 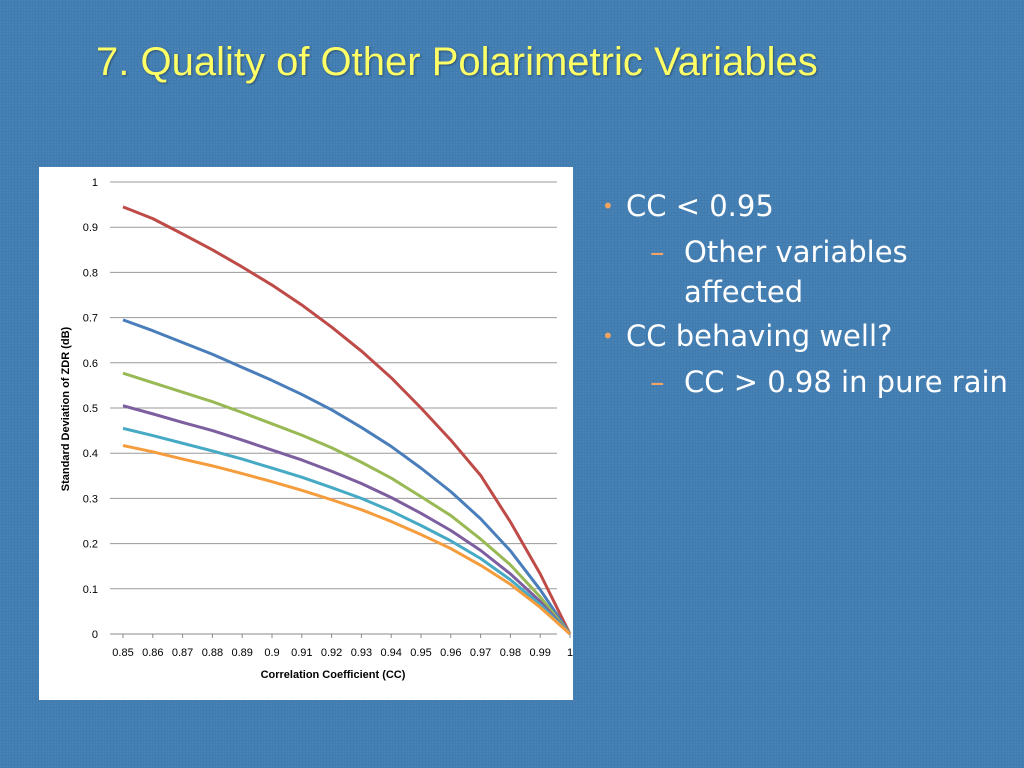 What do you see at coordinates (95, 183) in the screenshot?
I see `y-tick-label: 1` at bounding box center [95, 183].